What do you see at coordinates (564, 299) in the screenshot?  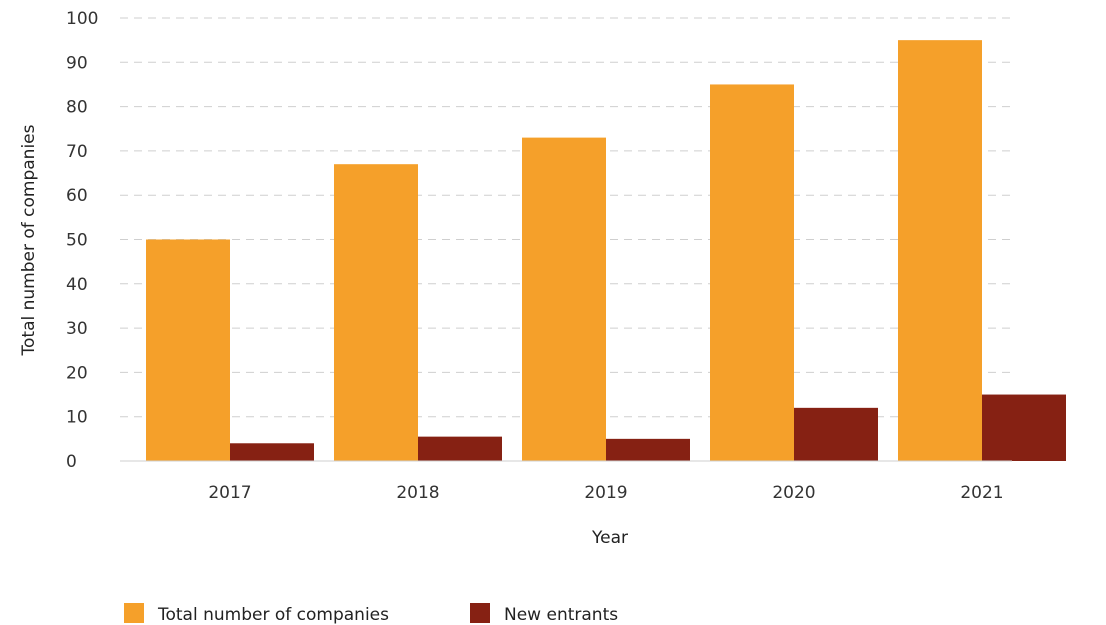 I see `bar-total-companies-2019` at bounding box center [564, 299].